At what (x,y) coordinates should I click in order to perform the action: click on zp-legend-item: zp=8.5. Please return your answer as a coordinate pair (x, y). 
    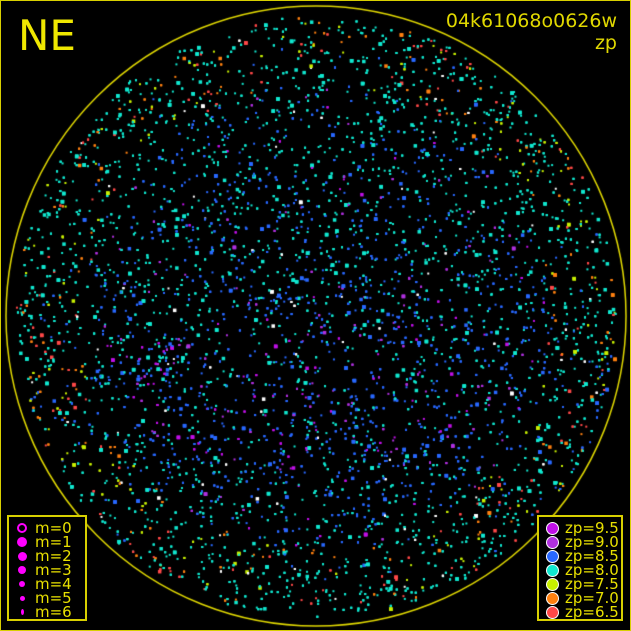
    Looking at the image, I should click on (580, 556).